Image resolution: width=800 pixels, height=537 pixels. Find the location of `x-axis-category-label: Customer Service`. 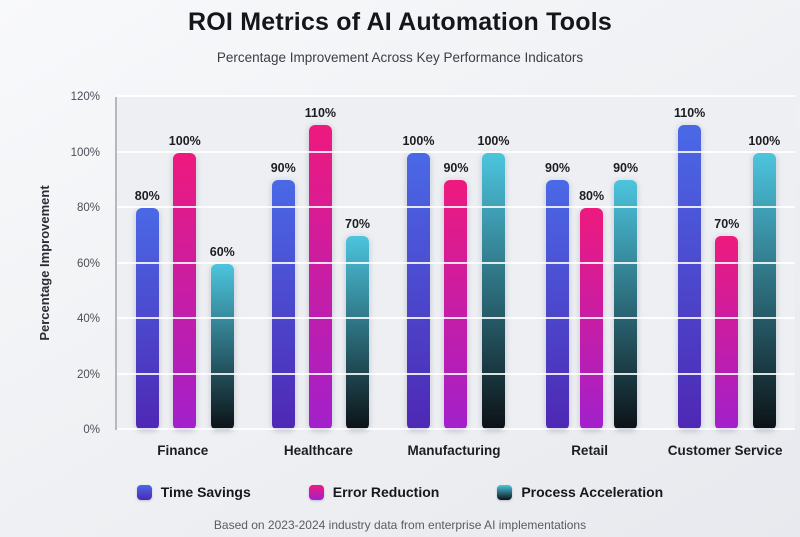

x-axis-category-label: Customer Service is located at coordinates (725, 450).